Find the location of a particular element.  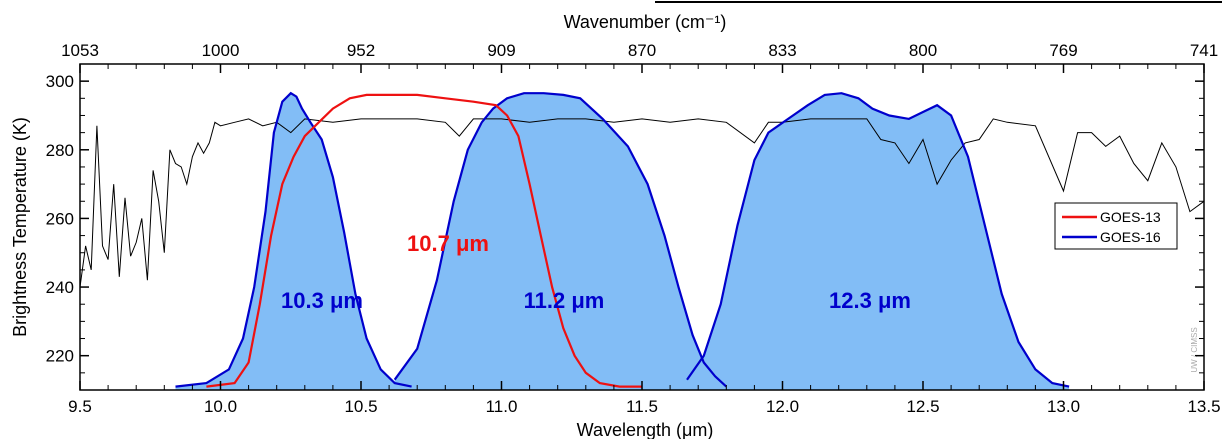

x-axis-title: Wavelength (μm) is located at coordinates (645, 429).